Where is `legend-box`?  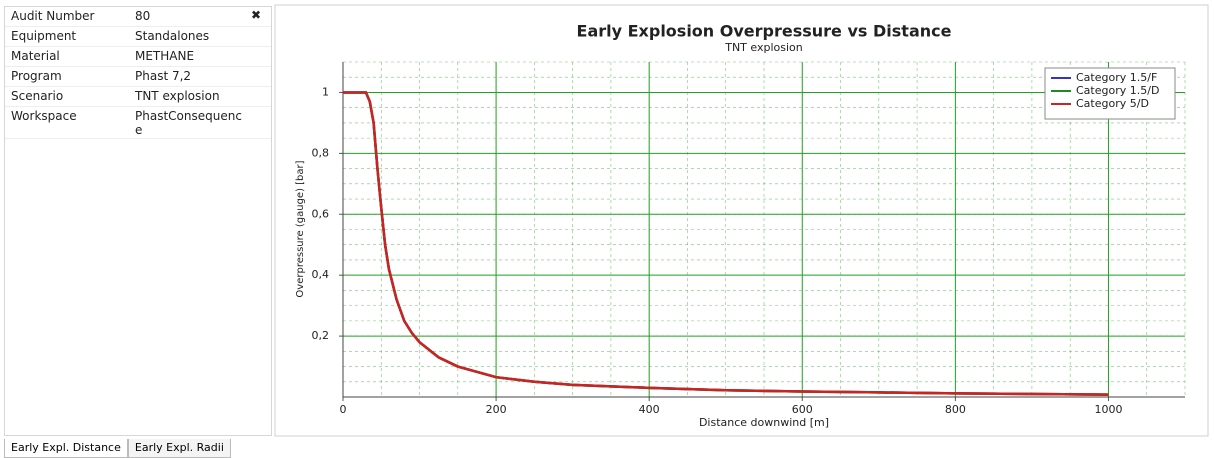
legend-box is located at coordinates (1110, 93).